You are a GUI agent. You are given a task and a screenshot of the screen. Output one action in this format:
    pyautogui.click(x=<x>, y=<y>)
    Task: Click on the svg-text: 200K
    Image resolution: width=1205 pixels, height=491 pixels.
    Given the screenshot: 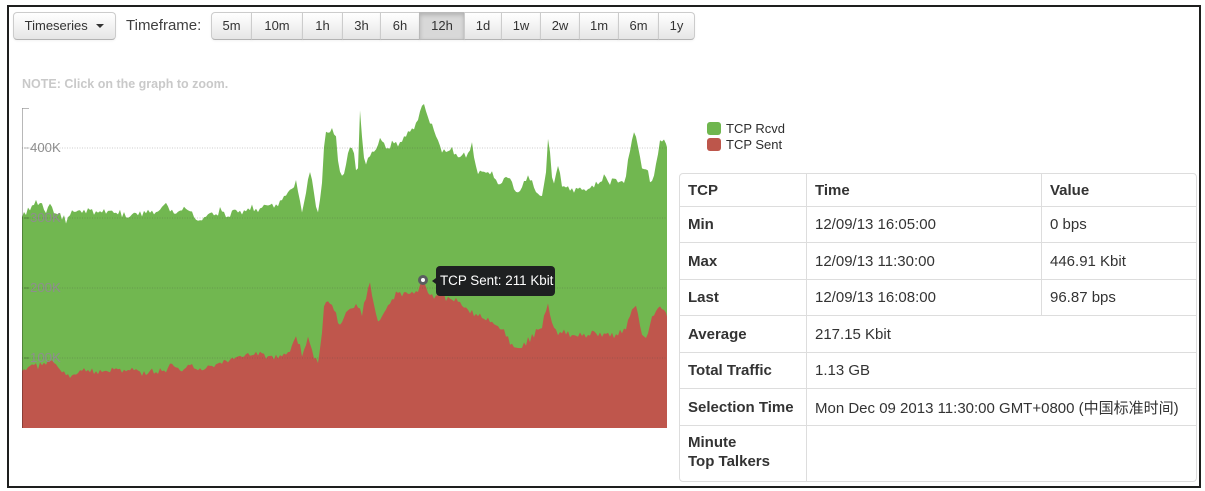 What is the action you would take?
    pyautogui.click(x=45, y=287)
    